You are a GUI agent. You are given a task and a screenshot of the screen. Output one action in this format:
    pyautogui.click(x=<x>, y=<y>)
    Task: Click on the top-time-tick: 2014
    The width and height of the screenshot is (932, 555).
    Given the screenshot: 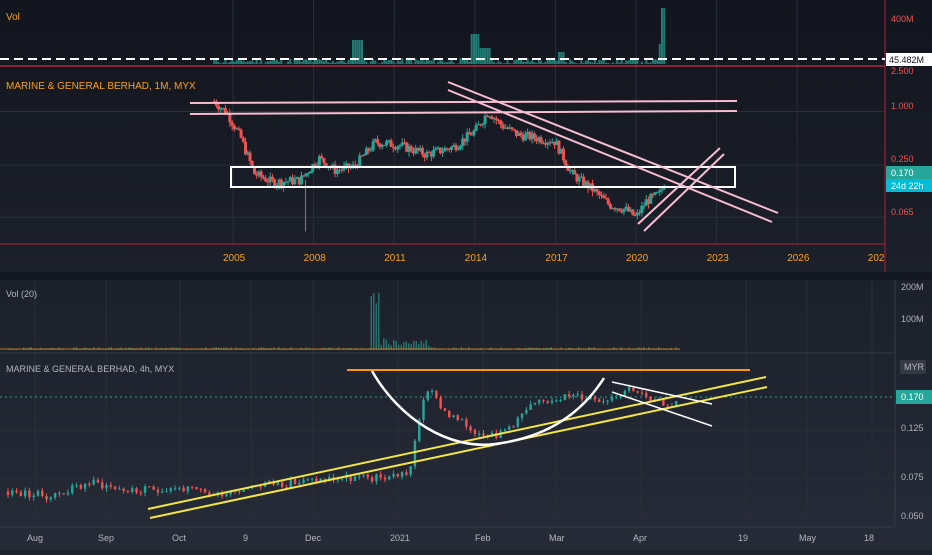 What is the action you would take?
    pyautogui.click(x=476, y=258)
    